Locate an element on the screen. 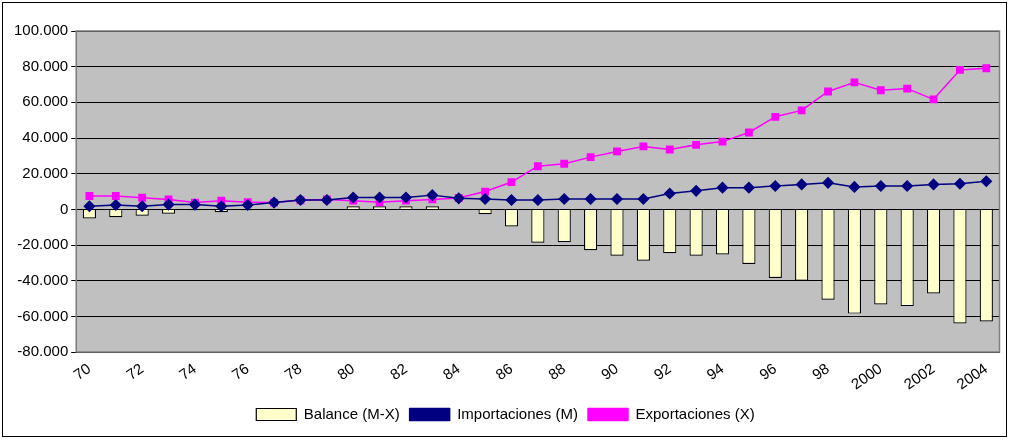 Image resolution: width=1011 pixels, height=441 pixels. y-tick-label: -20.000 is located at coordinates (43, 244).